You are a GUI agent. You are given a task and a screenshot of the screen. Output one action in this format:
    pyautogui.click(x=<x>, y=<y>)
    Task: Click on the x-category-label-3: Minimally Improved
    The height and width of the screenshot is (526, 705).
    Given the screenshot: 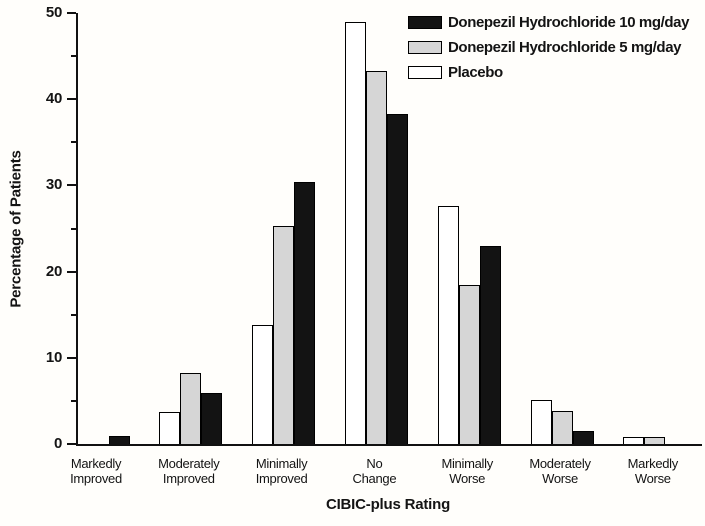 What is the action you would take?
    pyautogui.click(x=281, y=471)
    